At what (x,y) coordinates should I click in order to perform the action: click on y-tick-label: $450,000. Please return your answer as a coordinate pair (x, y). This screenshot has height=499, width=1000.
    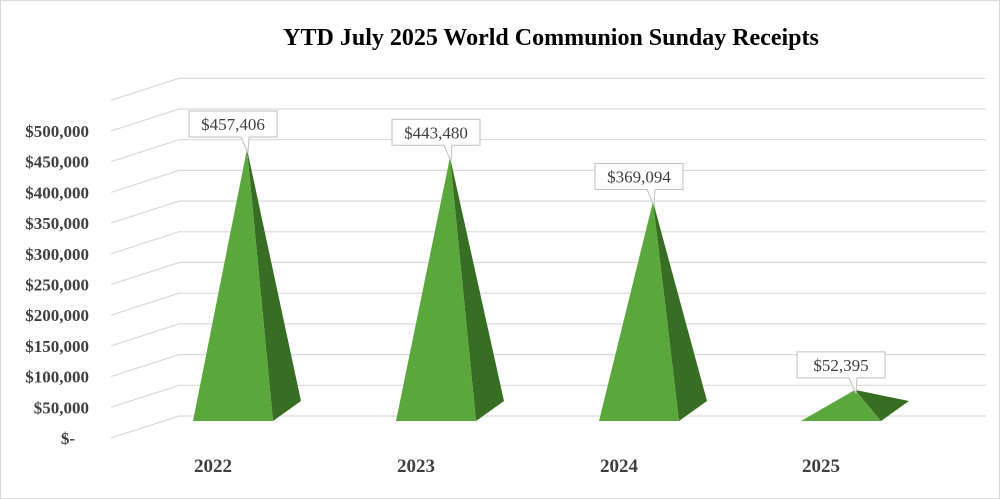
    Looking at the image, I should click on (57, 162).